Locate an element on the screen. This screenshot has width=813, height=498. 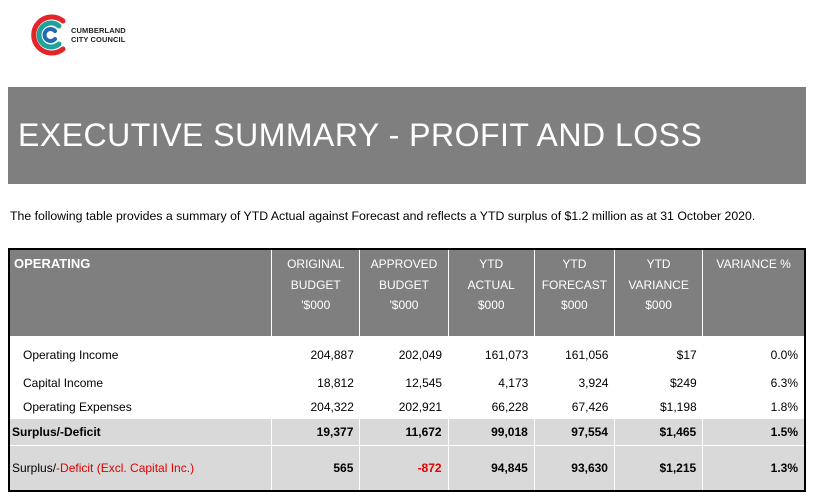
row-label-surplus: Surplus/ is located at coordinates (34, 468).